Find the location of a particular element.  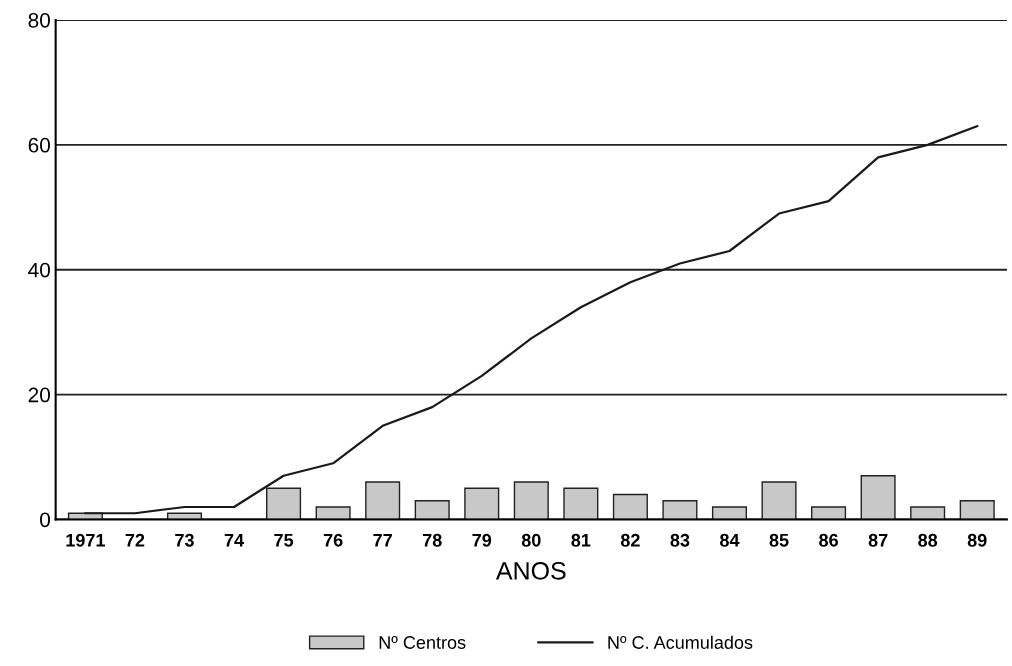

x-tick-label: 80 is located at coordinates (531, 540).